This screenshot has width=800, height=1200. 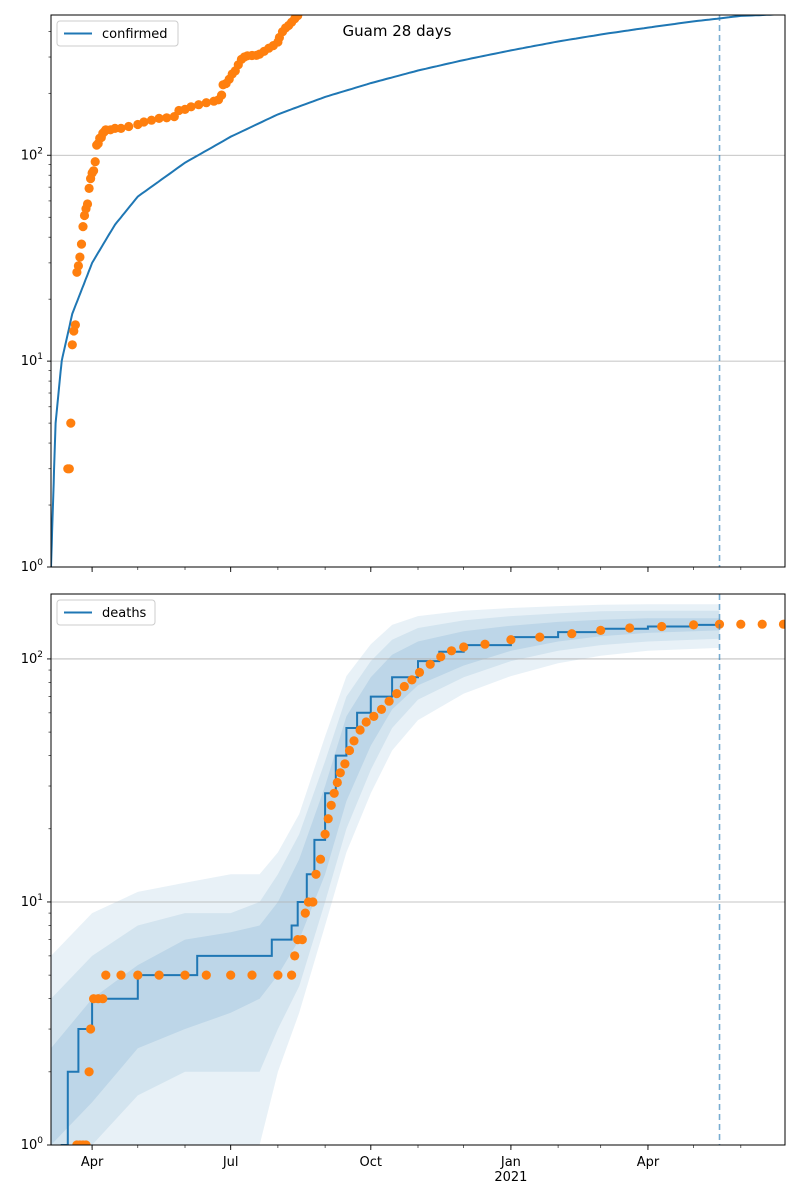 I want to click on legend-label-deaths: deaths, so click(x=124, y=613).